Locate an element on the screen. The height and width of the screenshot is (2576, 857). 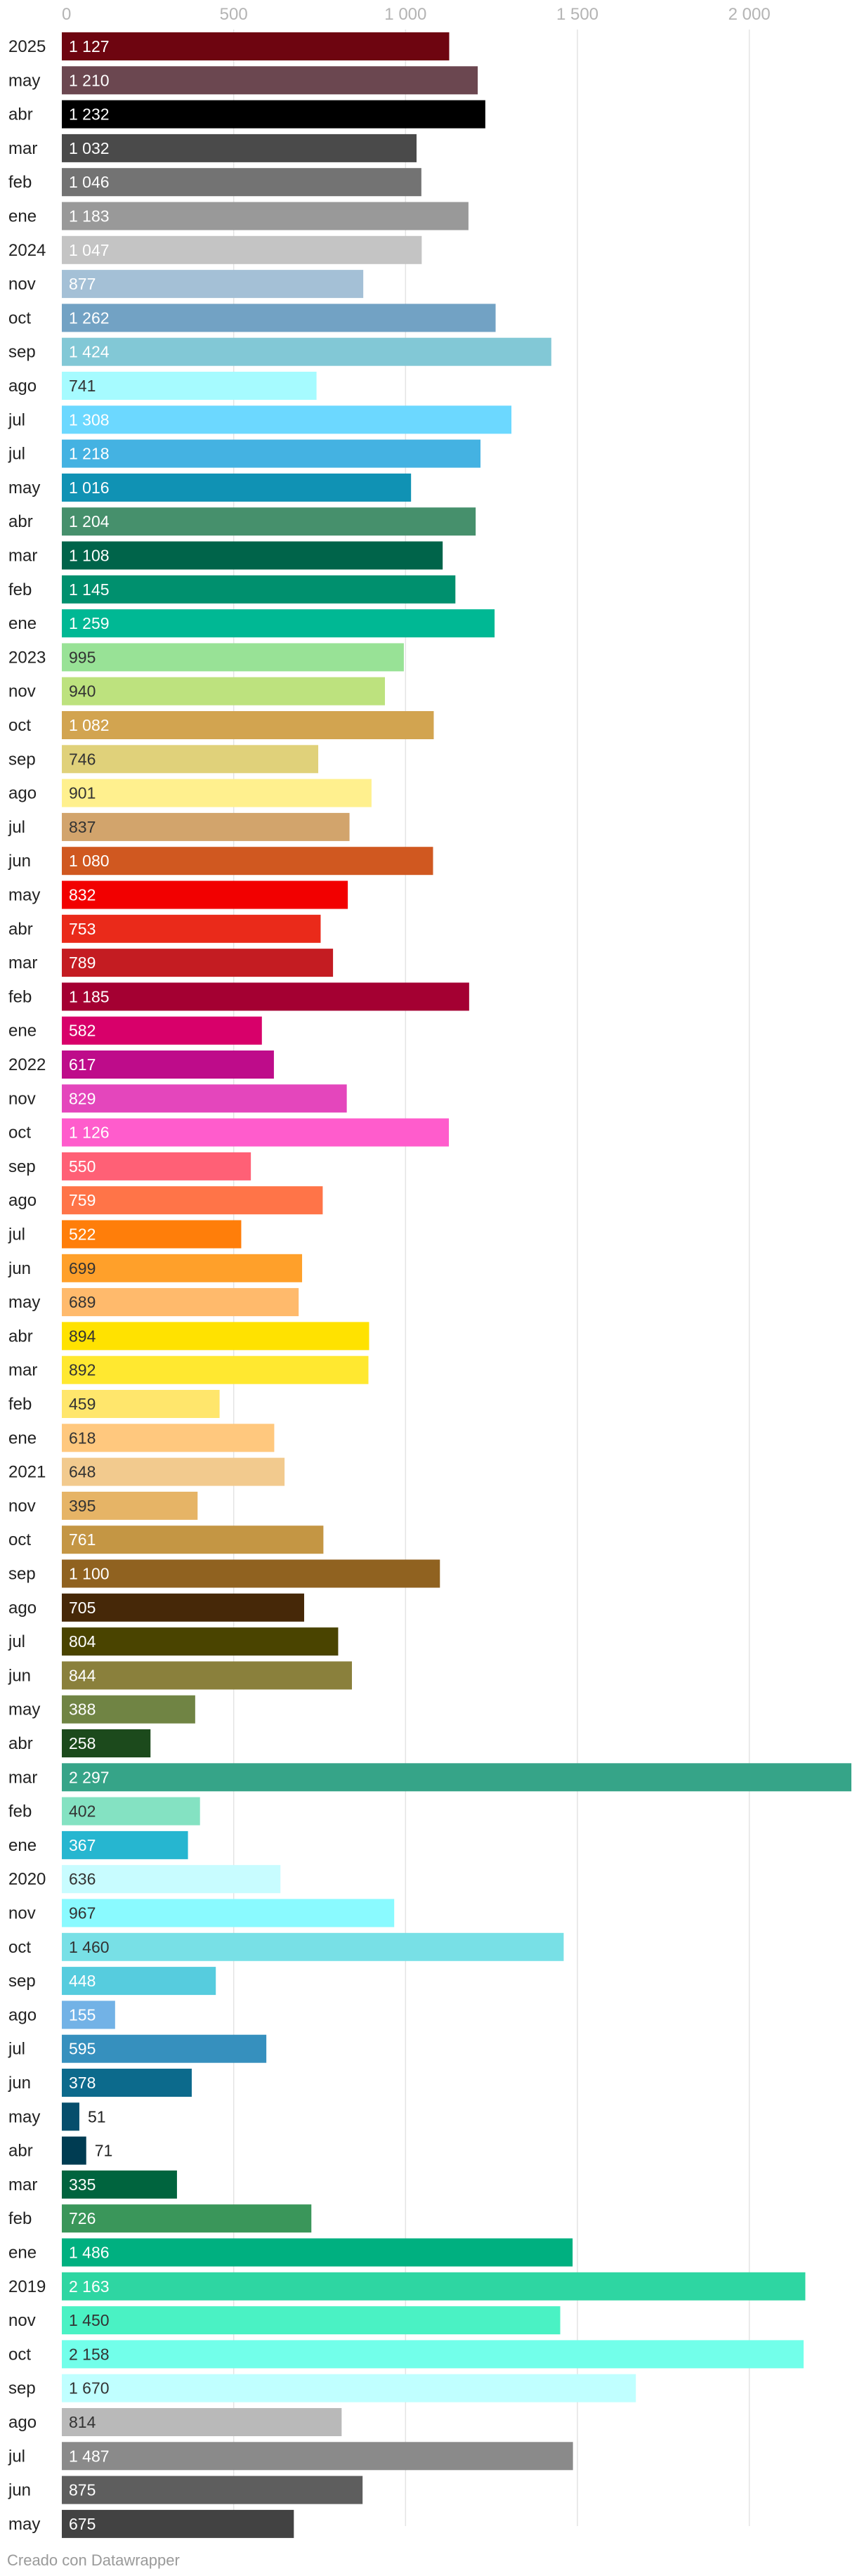
value-label: 705 is located at coordinates (83, 1608).